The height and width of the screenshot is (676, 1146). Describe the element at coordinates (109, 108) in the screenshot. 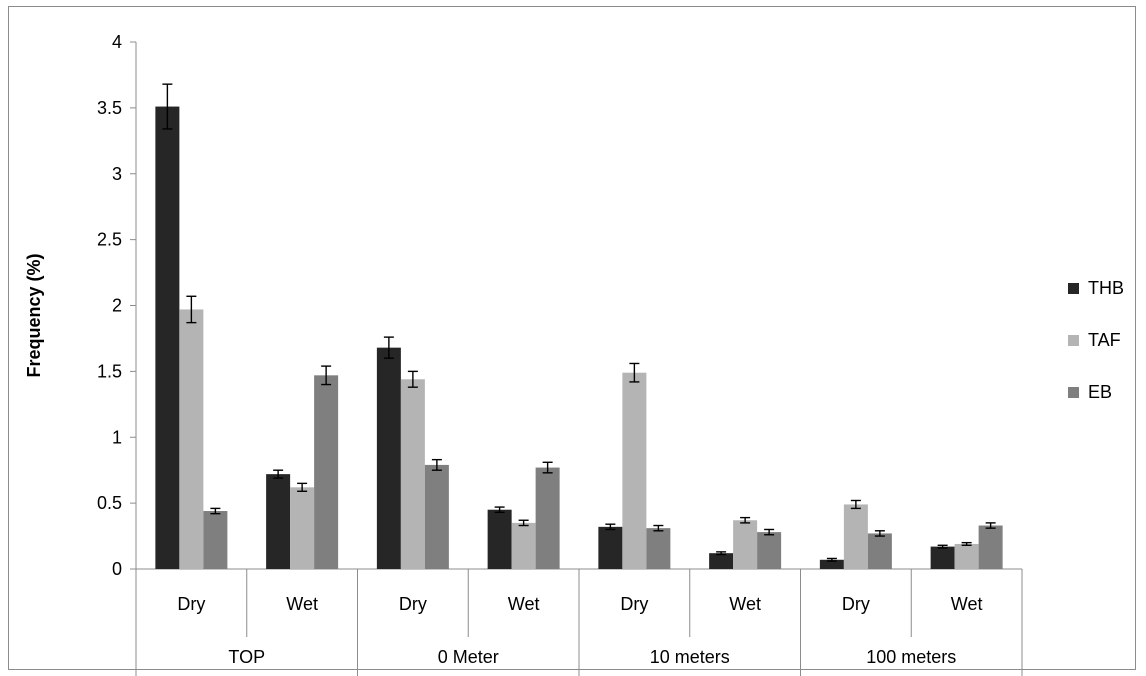

I see `y-tick-label: 3.5` at that location.